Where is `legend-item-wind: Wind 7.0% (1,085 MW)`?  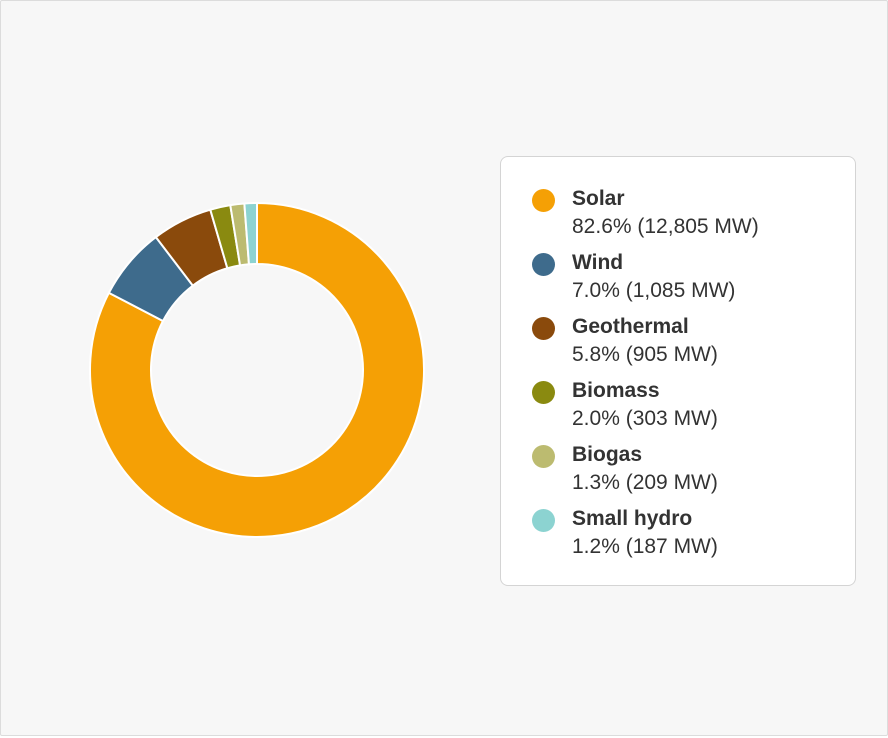 legend-item-wind: Wind 7.0% (1,085 MW) is located at coordinates (693, 281).